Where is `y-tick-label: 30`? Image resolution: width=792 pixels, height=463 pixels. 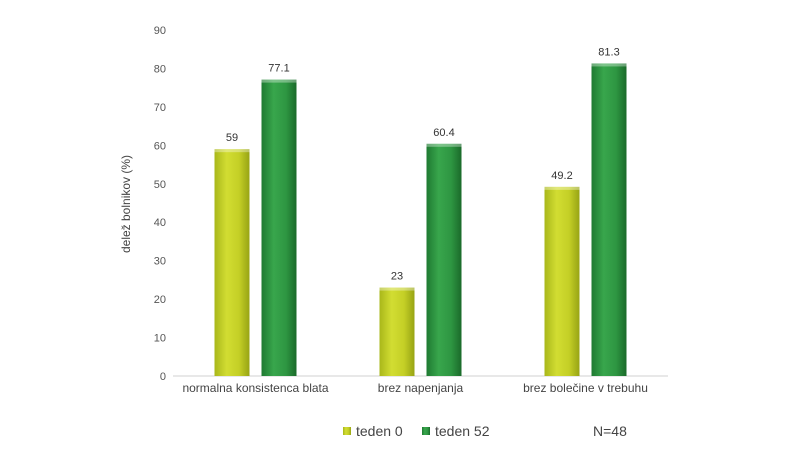
y-tick-label: 30 is located at coordinates (160, 262).